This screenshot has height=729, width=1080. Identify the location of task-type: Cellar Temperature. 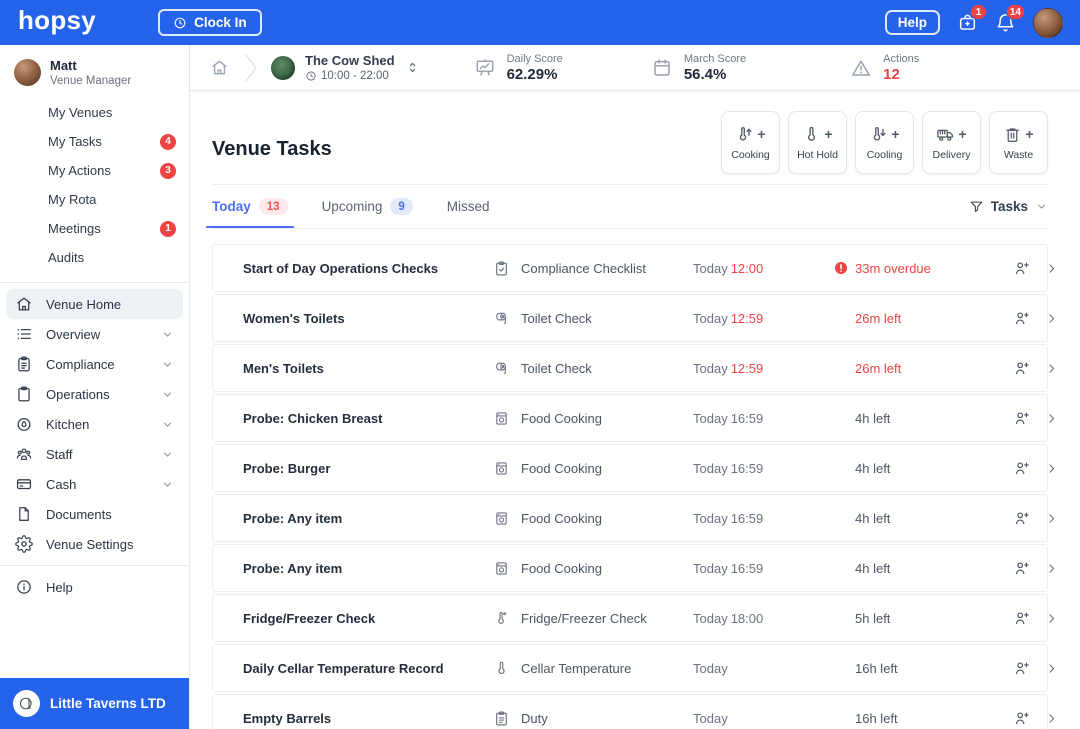
(576, 668).